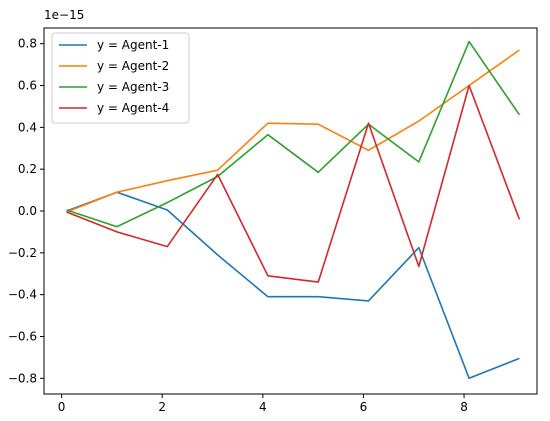 The image size is (550, 421). Describe the element at coordinates (364, 407) in the screenshot. I see `x-tick-label: 6` at that location.